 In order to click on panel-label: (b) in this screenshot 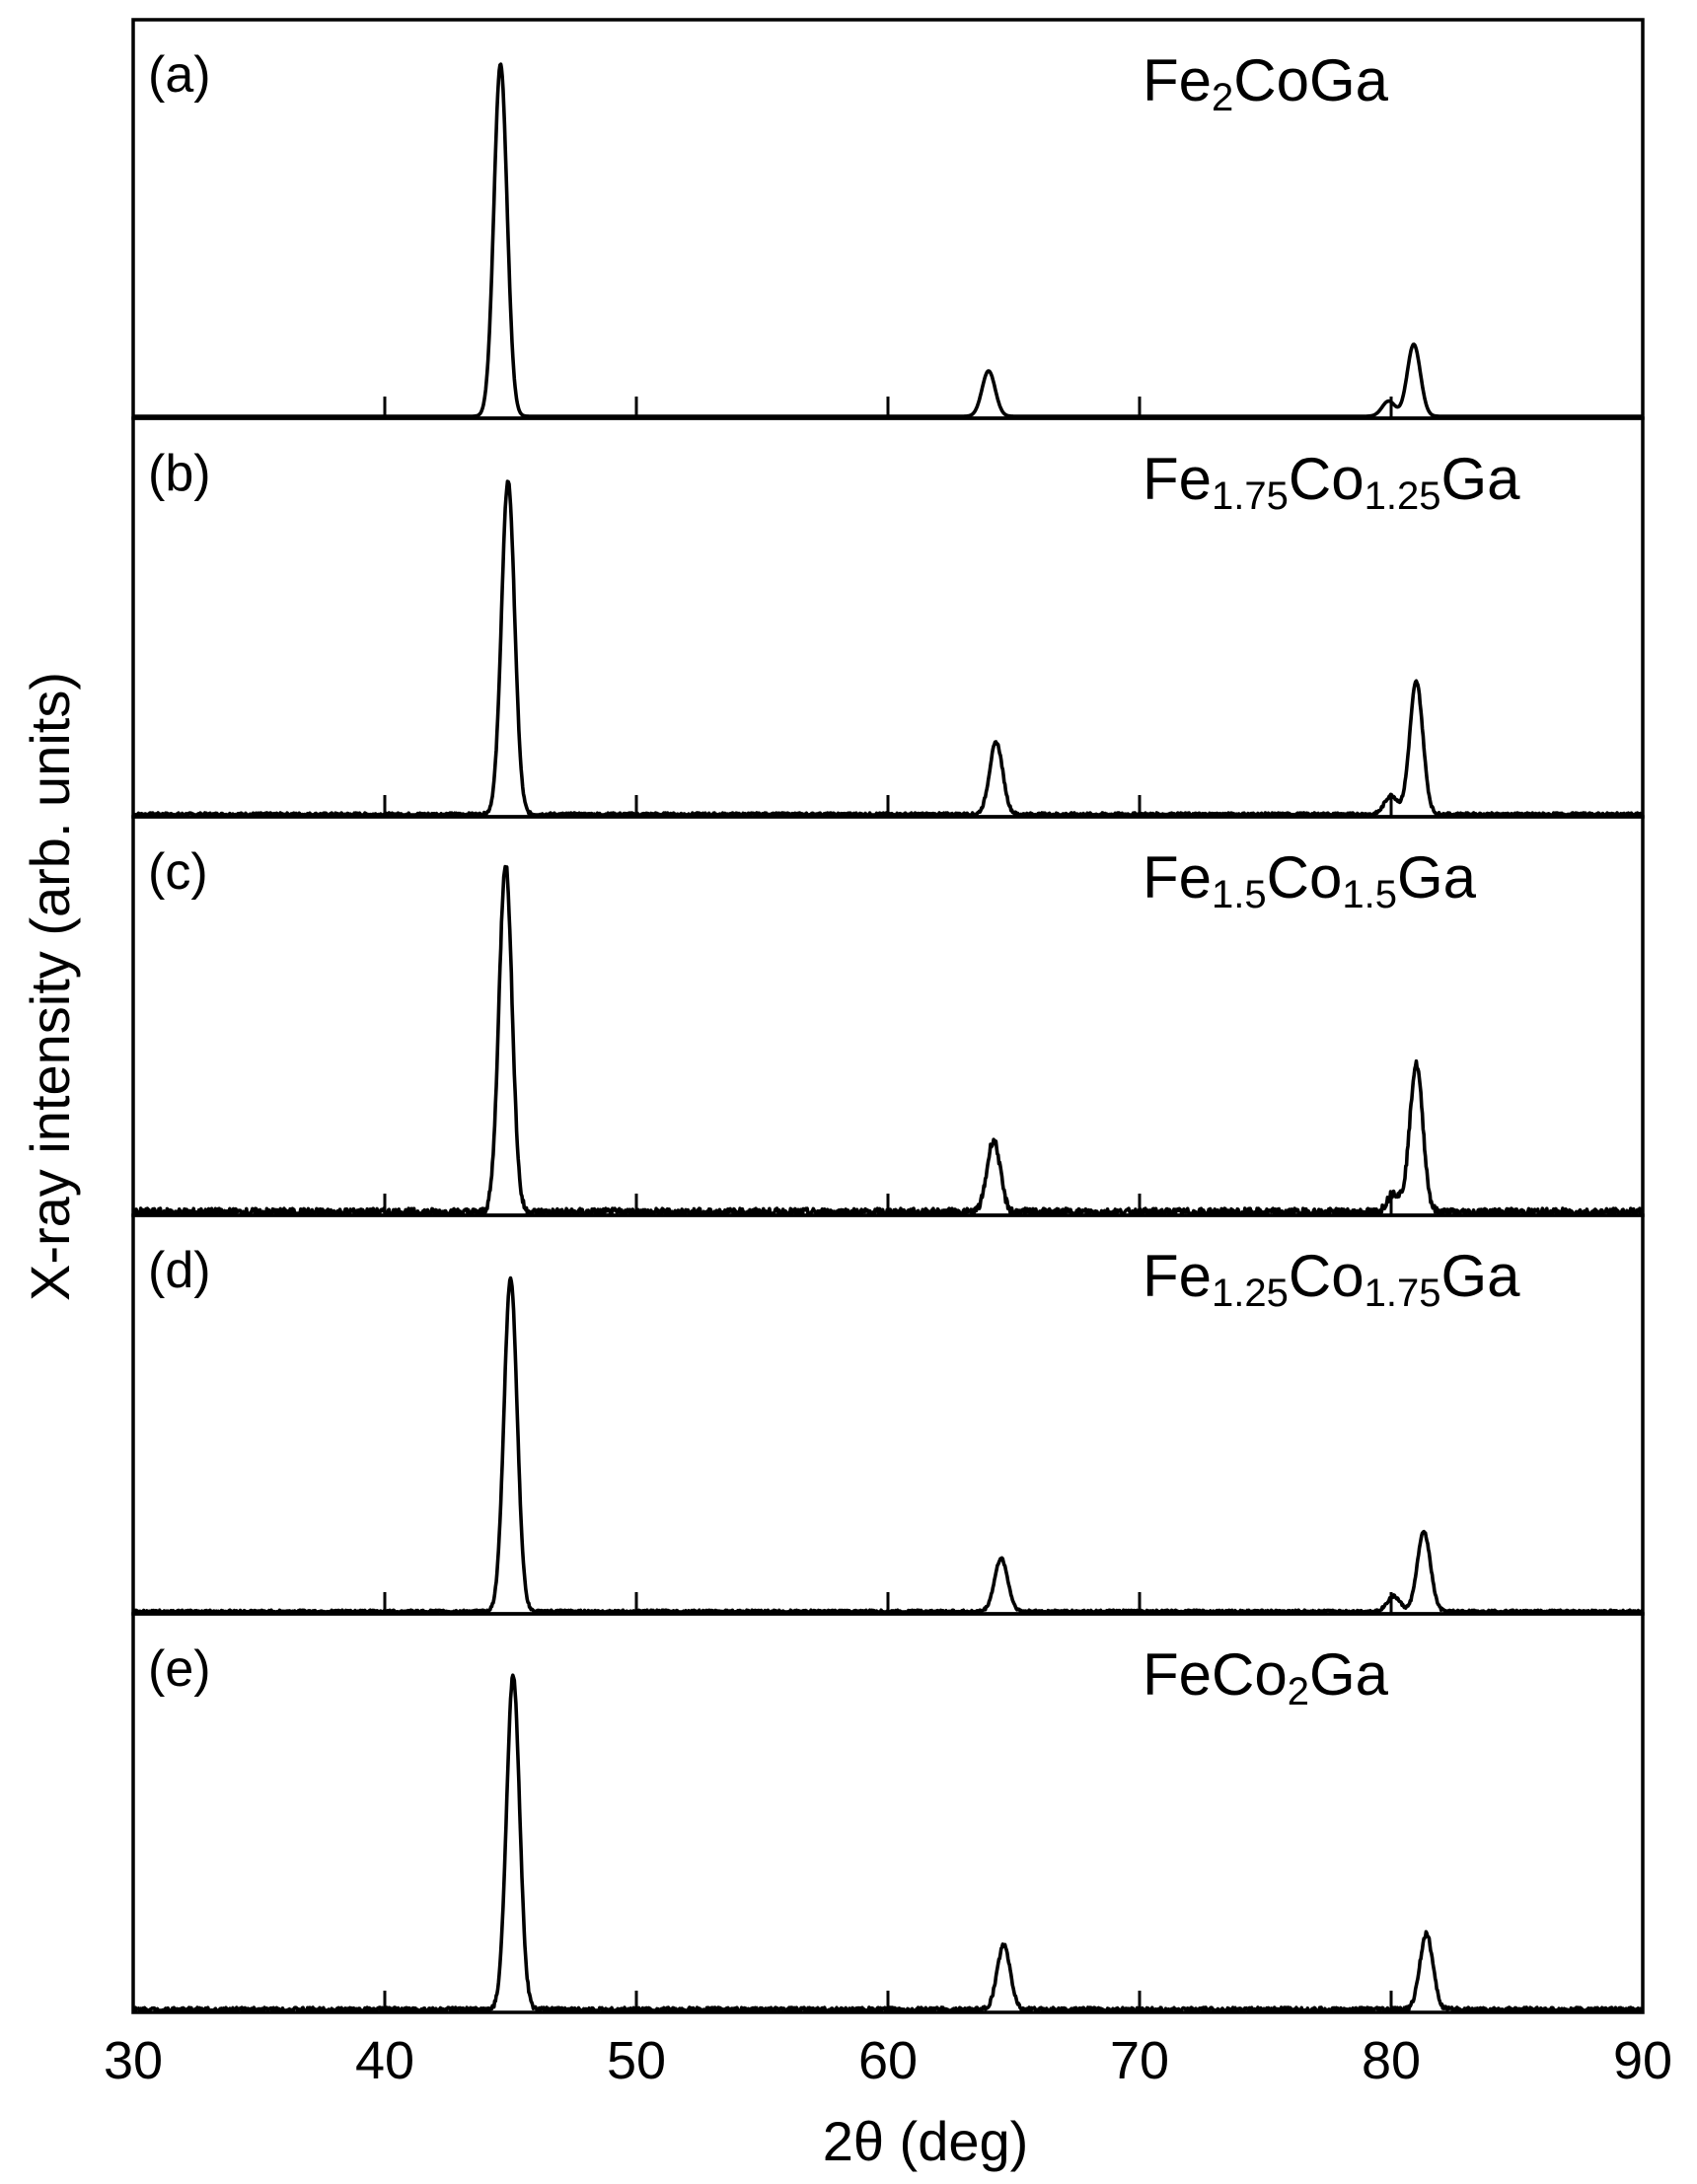, I will do `click(179, 473)`.